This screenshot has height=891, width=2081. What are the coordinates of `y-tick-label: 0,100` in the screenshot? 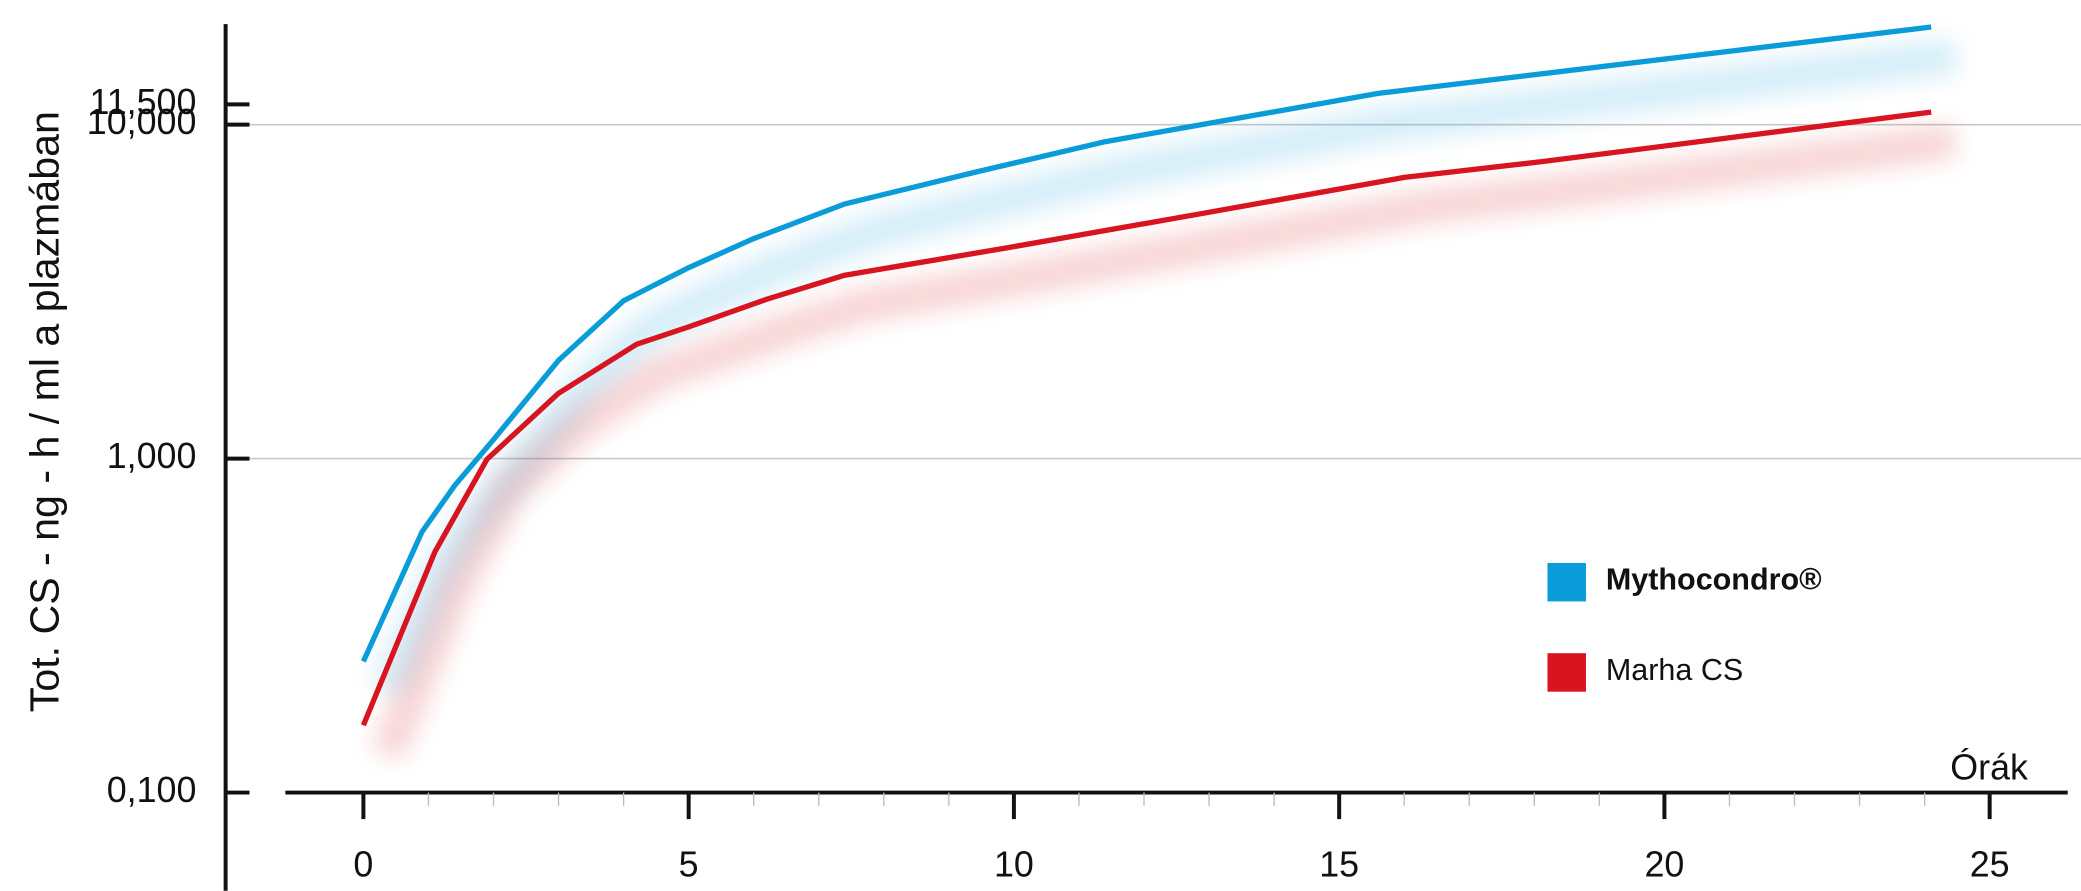 It's located at (152, 790).